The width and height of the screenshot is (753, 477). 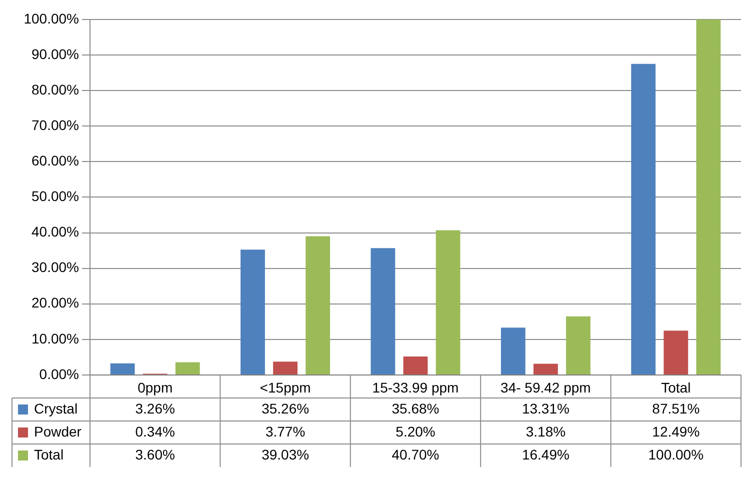 What do you see at coordinates (155, 408) in the screenshot?
I see `data-label: 3.26%` at bounding box center [155, 408].